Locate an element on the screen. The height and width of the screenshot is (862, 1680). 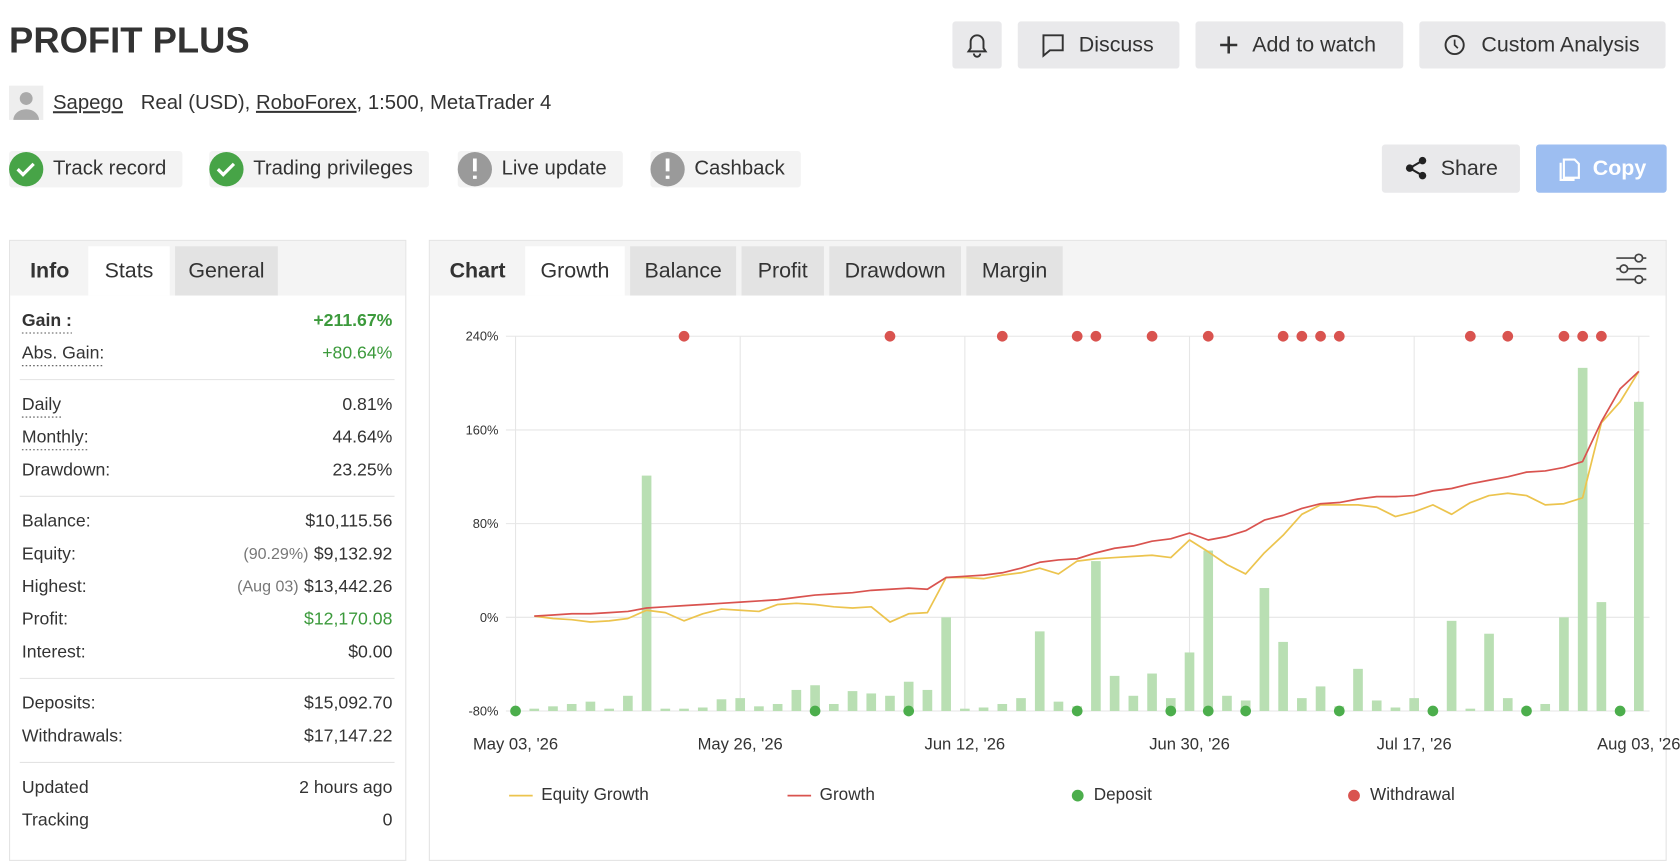
discuss-button is located at coordinates (1098, 45).